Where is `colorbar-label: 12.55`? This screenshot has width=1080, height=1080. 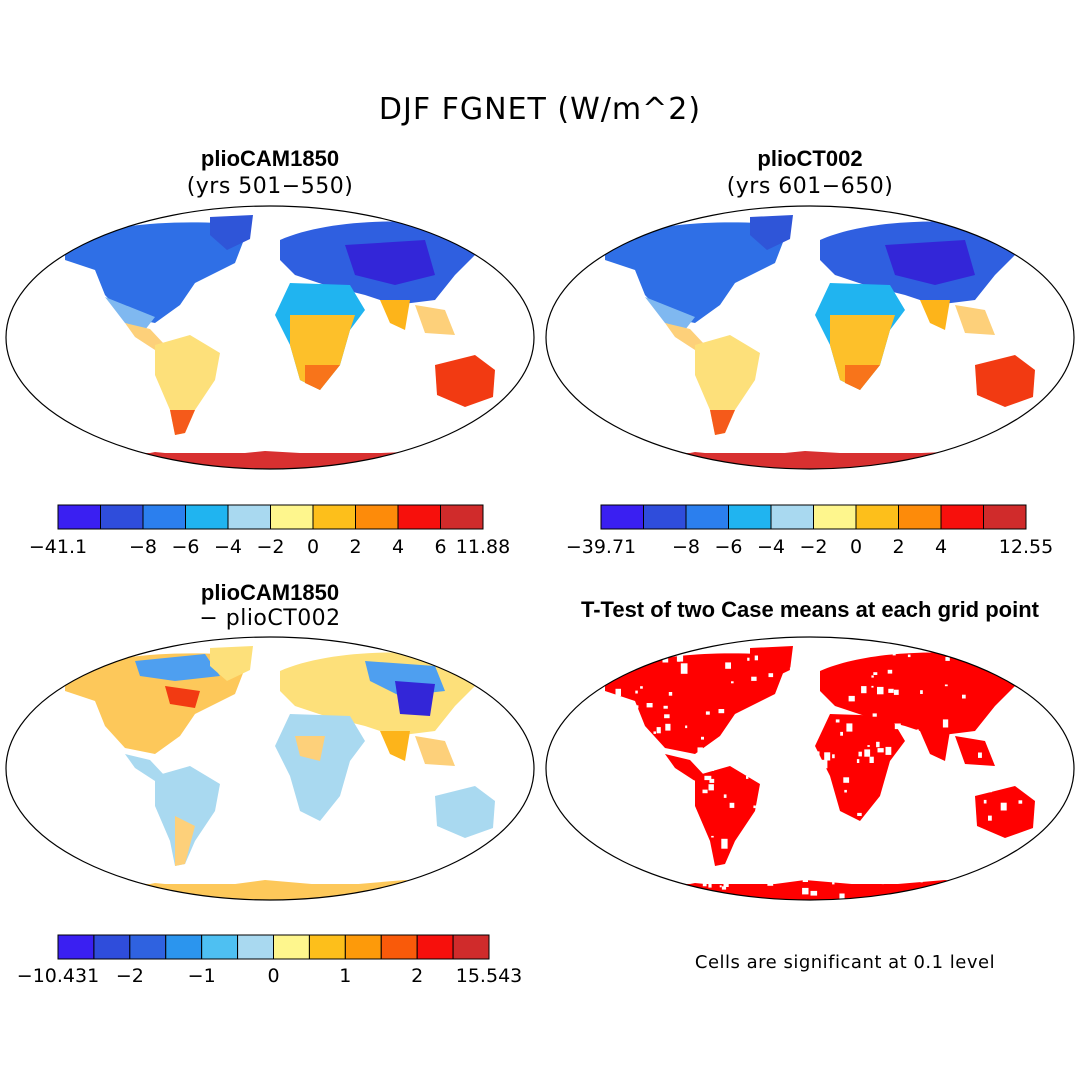
colorbar-label: 12.55 is located at coordinates (1026, 547).